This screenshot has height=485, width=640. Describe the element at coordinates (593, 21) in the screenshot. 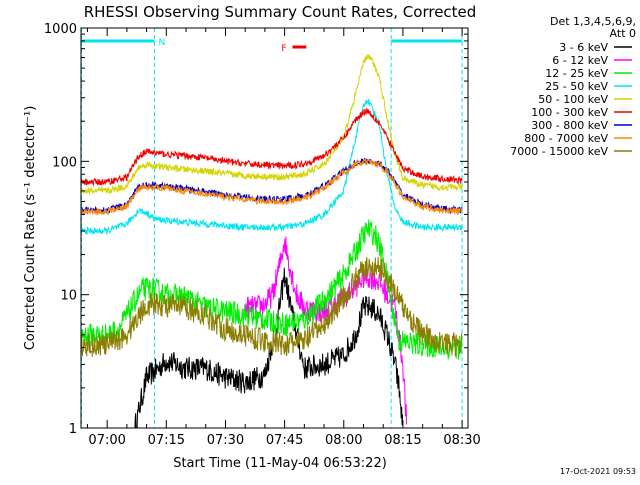

I see `legend-header: Det 1,3,4,5,6,9,` at that location.